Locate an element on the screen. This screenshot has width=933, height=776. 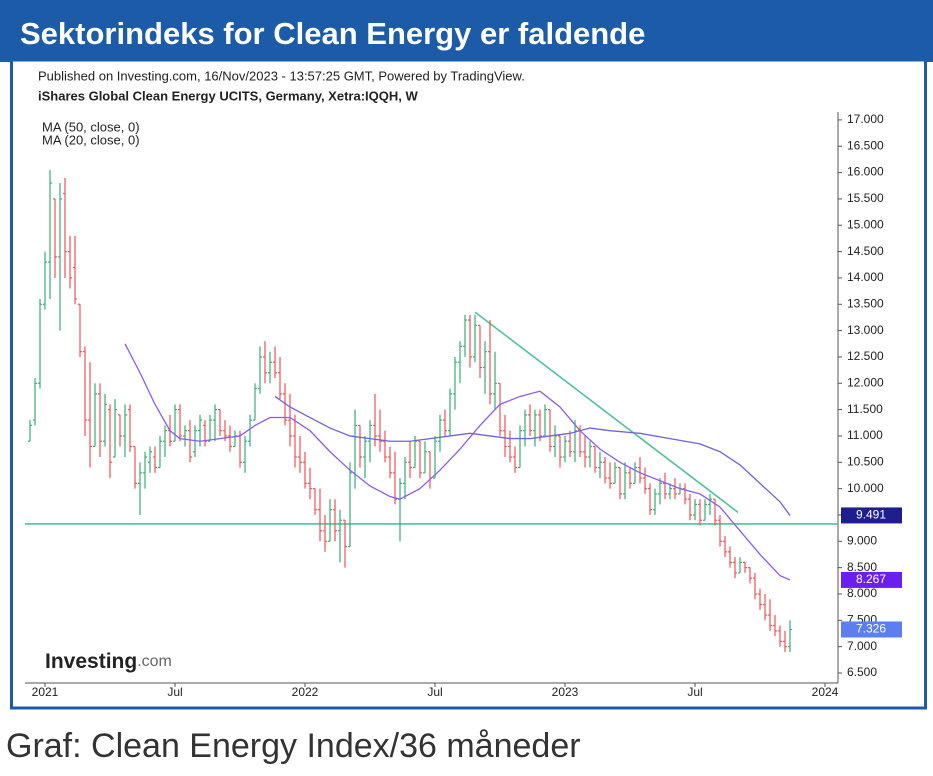
y-tick-label: 10.000 is located at coordinates (865, 488).